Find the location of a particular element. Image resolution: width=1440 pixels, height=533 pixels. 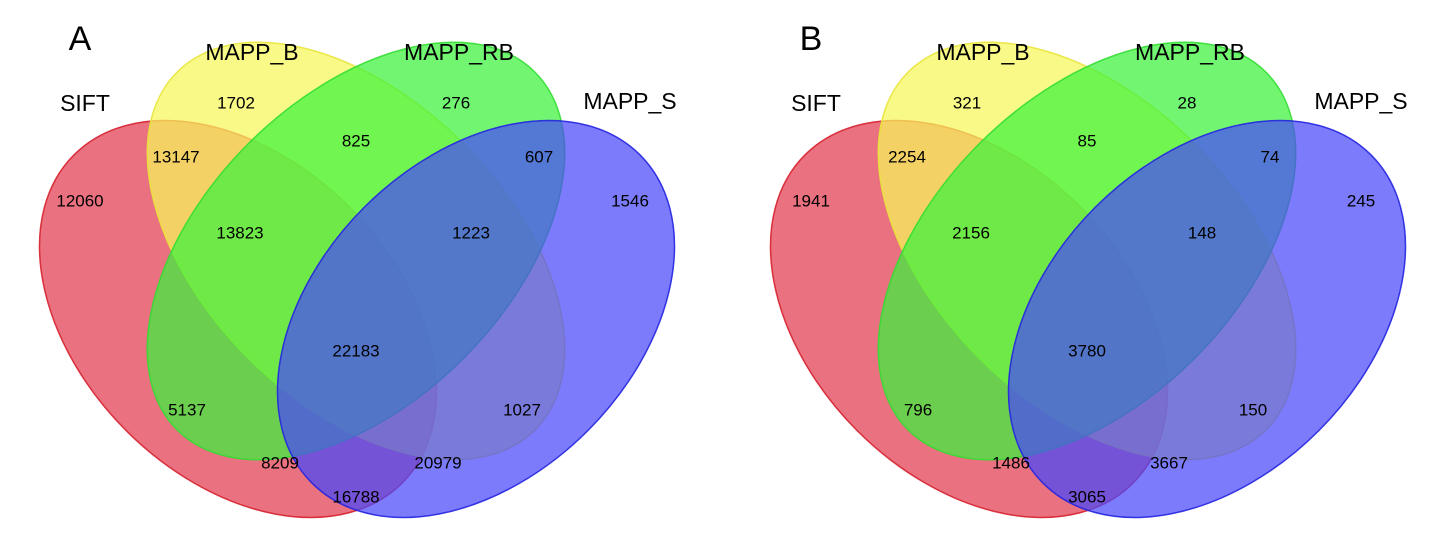

region-count-b-only: 321 is located at coordinates (967, 102).